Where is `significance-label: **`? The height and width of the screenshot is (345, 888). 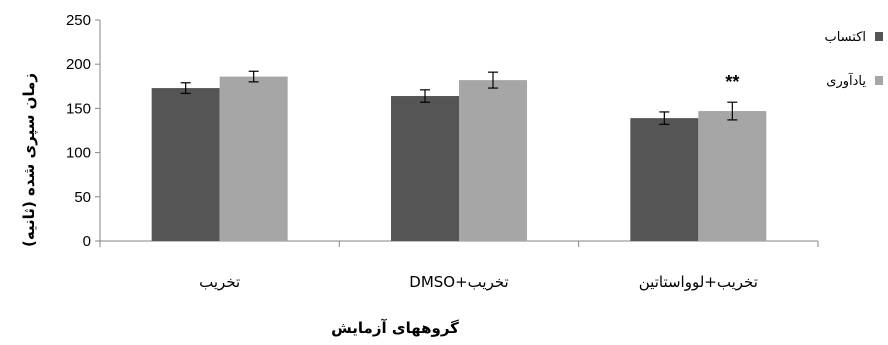 significance-label: ** is located at coordinates (732, 82).